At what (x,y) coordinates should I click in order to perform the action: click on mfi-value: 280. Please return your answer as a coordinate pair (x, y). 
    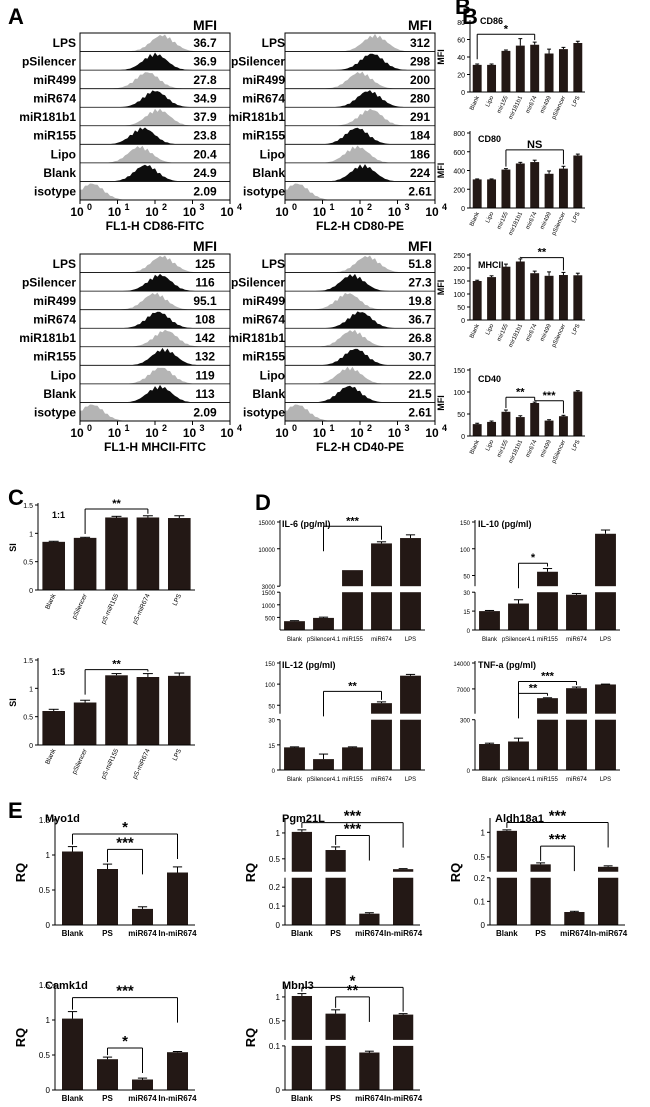
    Looking at the image, I should click on (420, 99).